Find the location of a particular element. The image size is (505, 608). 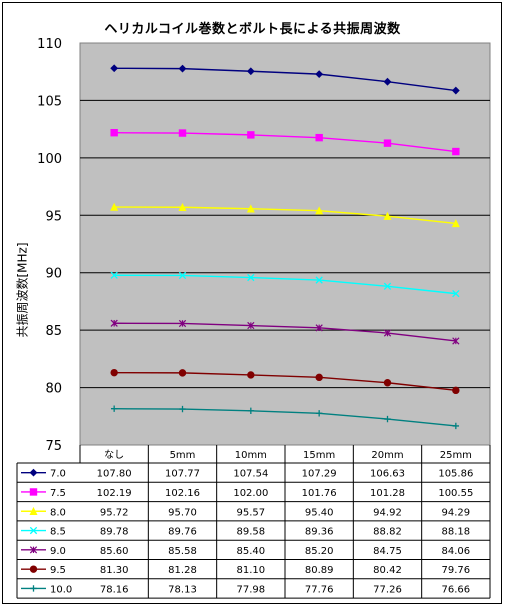

table-value-cell: 89.58 is located at coordinates (251, 532).